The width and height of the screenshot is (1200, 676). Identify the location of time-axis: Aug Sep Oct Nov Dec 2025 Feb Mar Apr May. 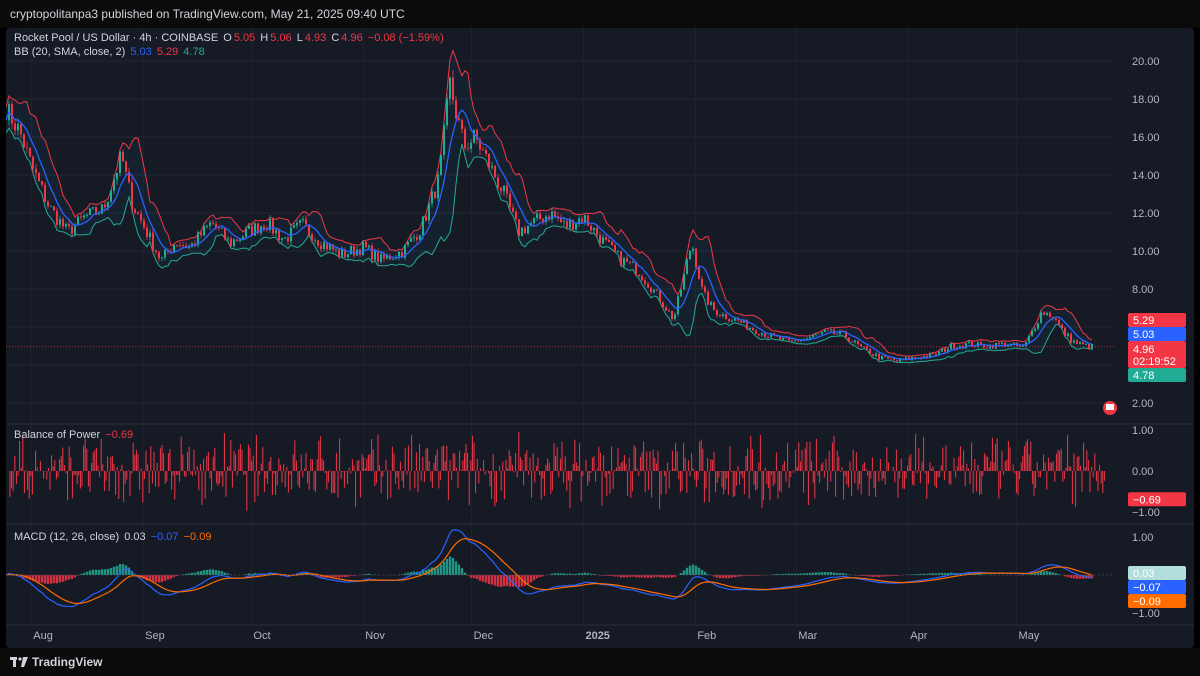
(536, 636).